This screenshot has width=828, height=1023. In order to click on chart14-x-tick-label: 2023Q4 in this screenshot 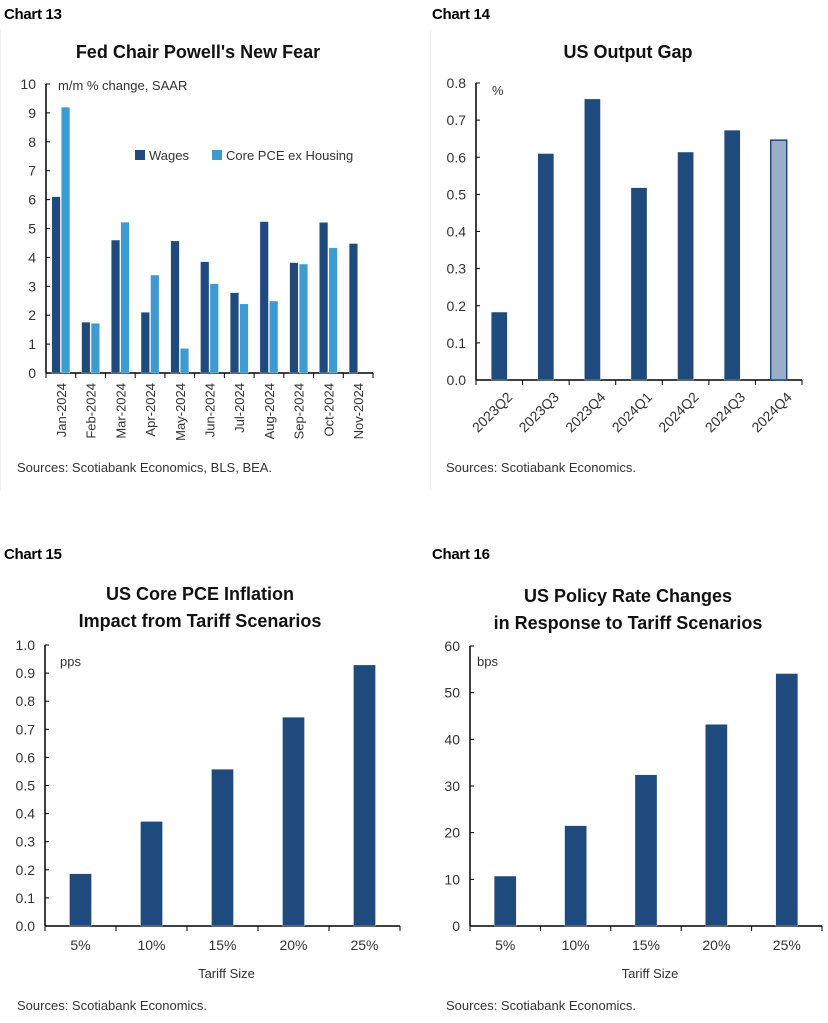, I will do `click(585, 412)`.